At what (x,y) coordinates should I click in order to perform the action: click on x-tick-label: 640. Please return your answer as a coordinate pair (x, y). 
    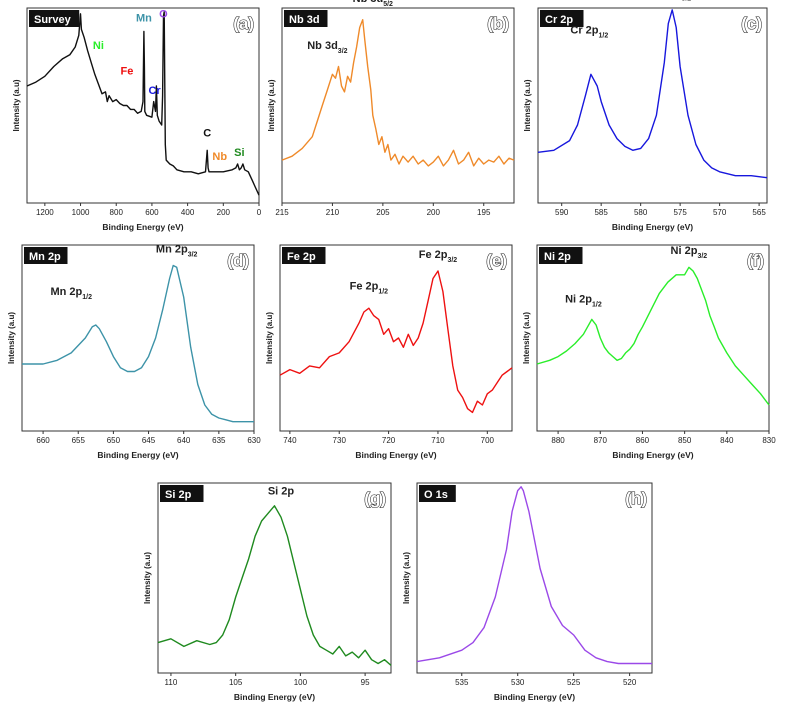
    Looking at the image, I should click on (184, 440).